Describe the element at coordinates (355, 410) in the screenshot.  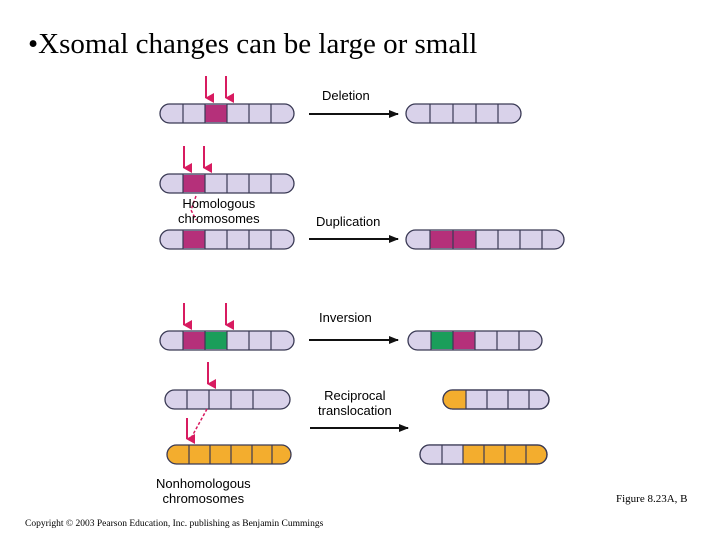
I see `label-reciprocal-line2: translocation` at that location.